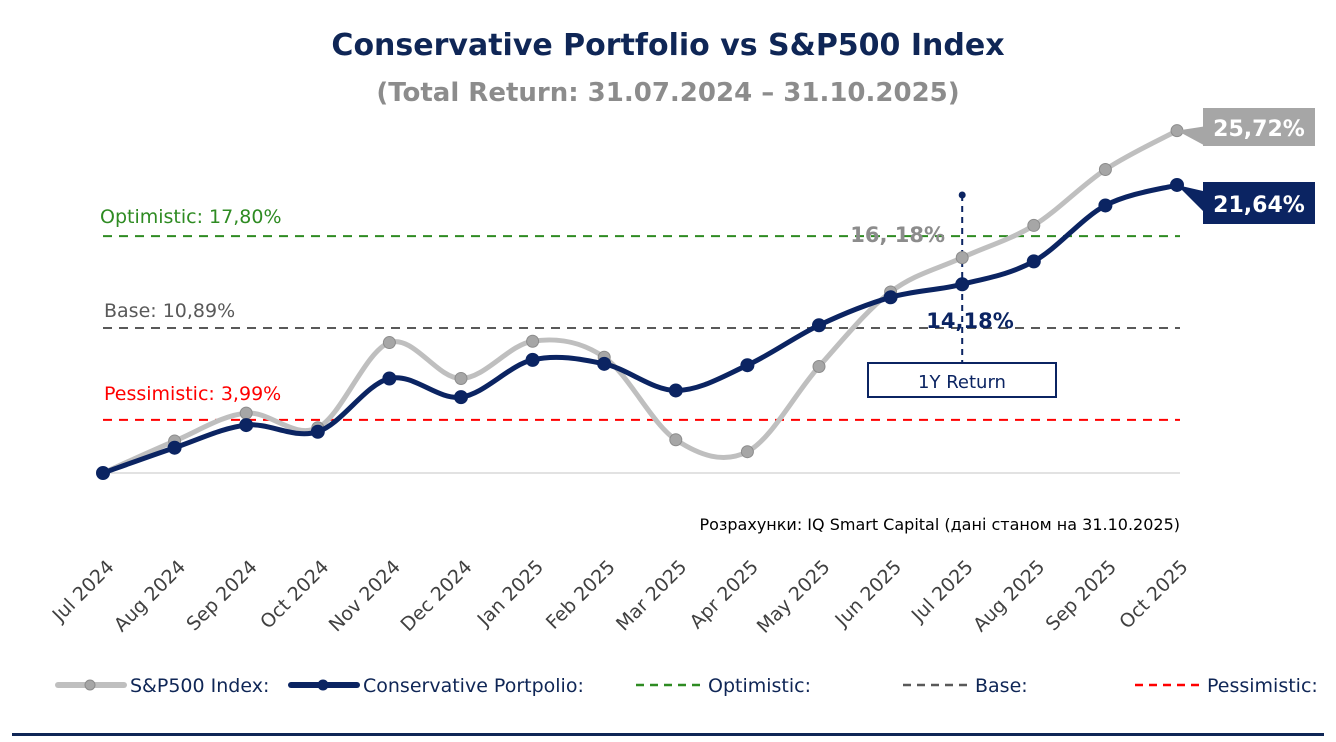  I want to click on x-tick-label: Aug 2025, so click(1009, 596).